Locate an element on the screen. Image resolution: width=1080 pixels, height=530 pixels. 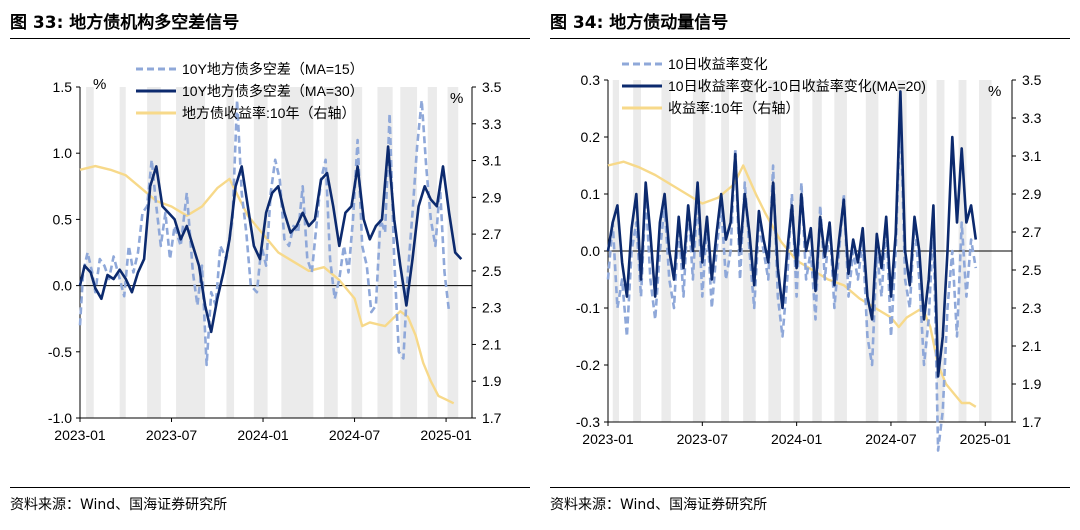
figure-34-title-rule is located at coordinates (810, 38).